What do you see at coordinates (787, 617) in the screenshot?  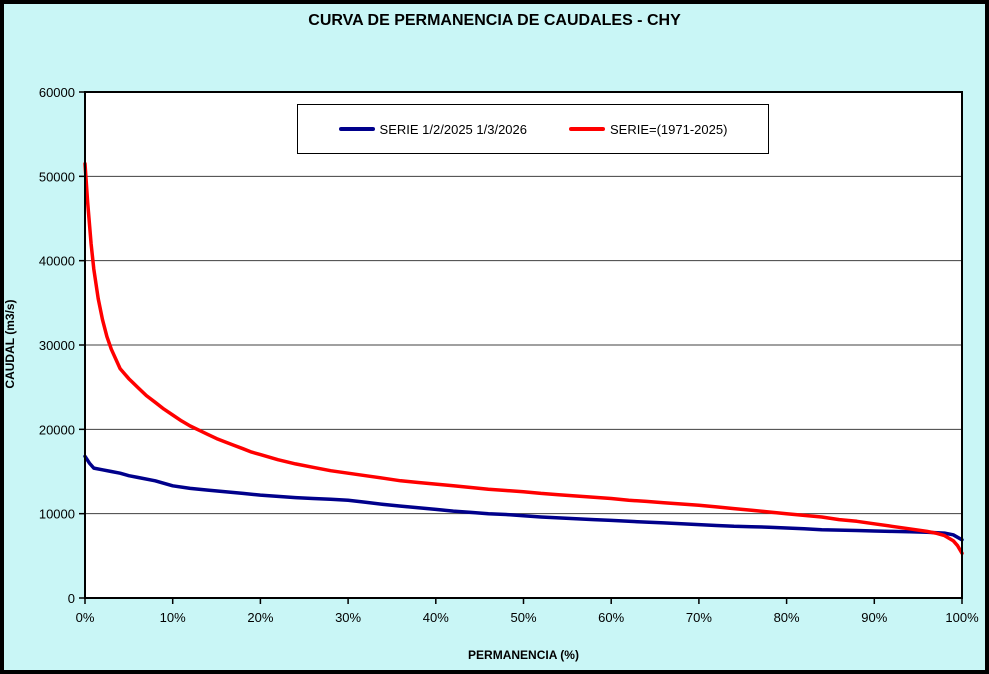 I see `x-tick-label: 80%` at bounding box center [787, 617].